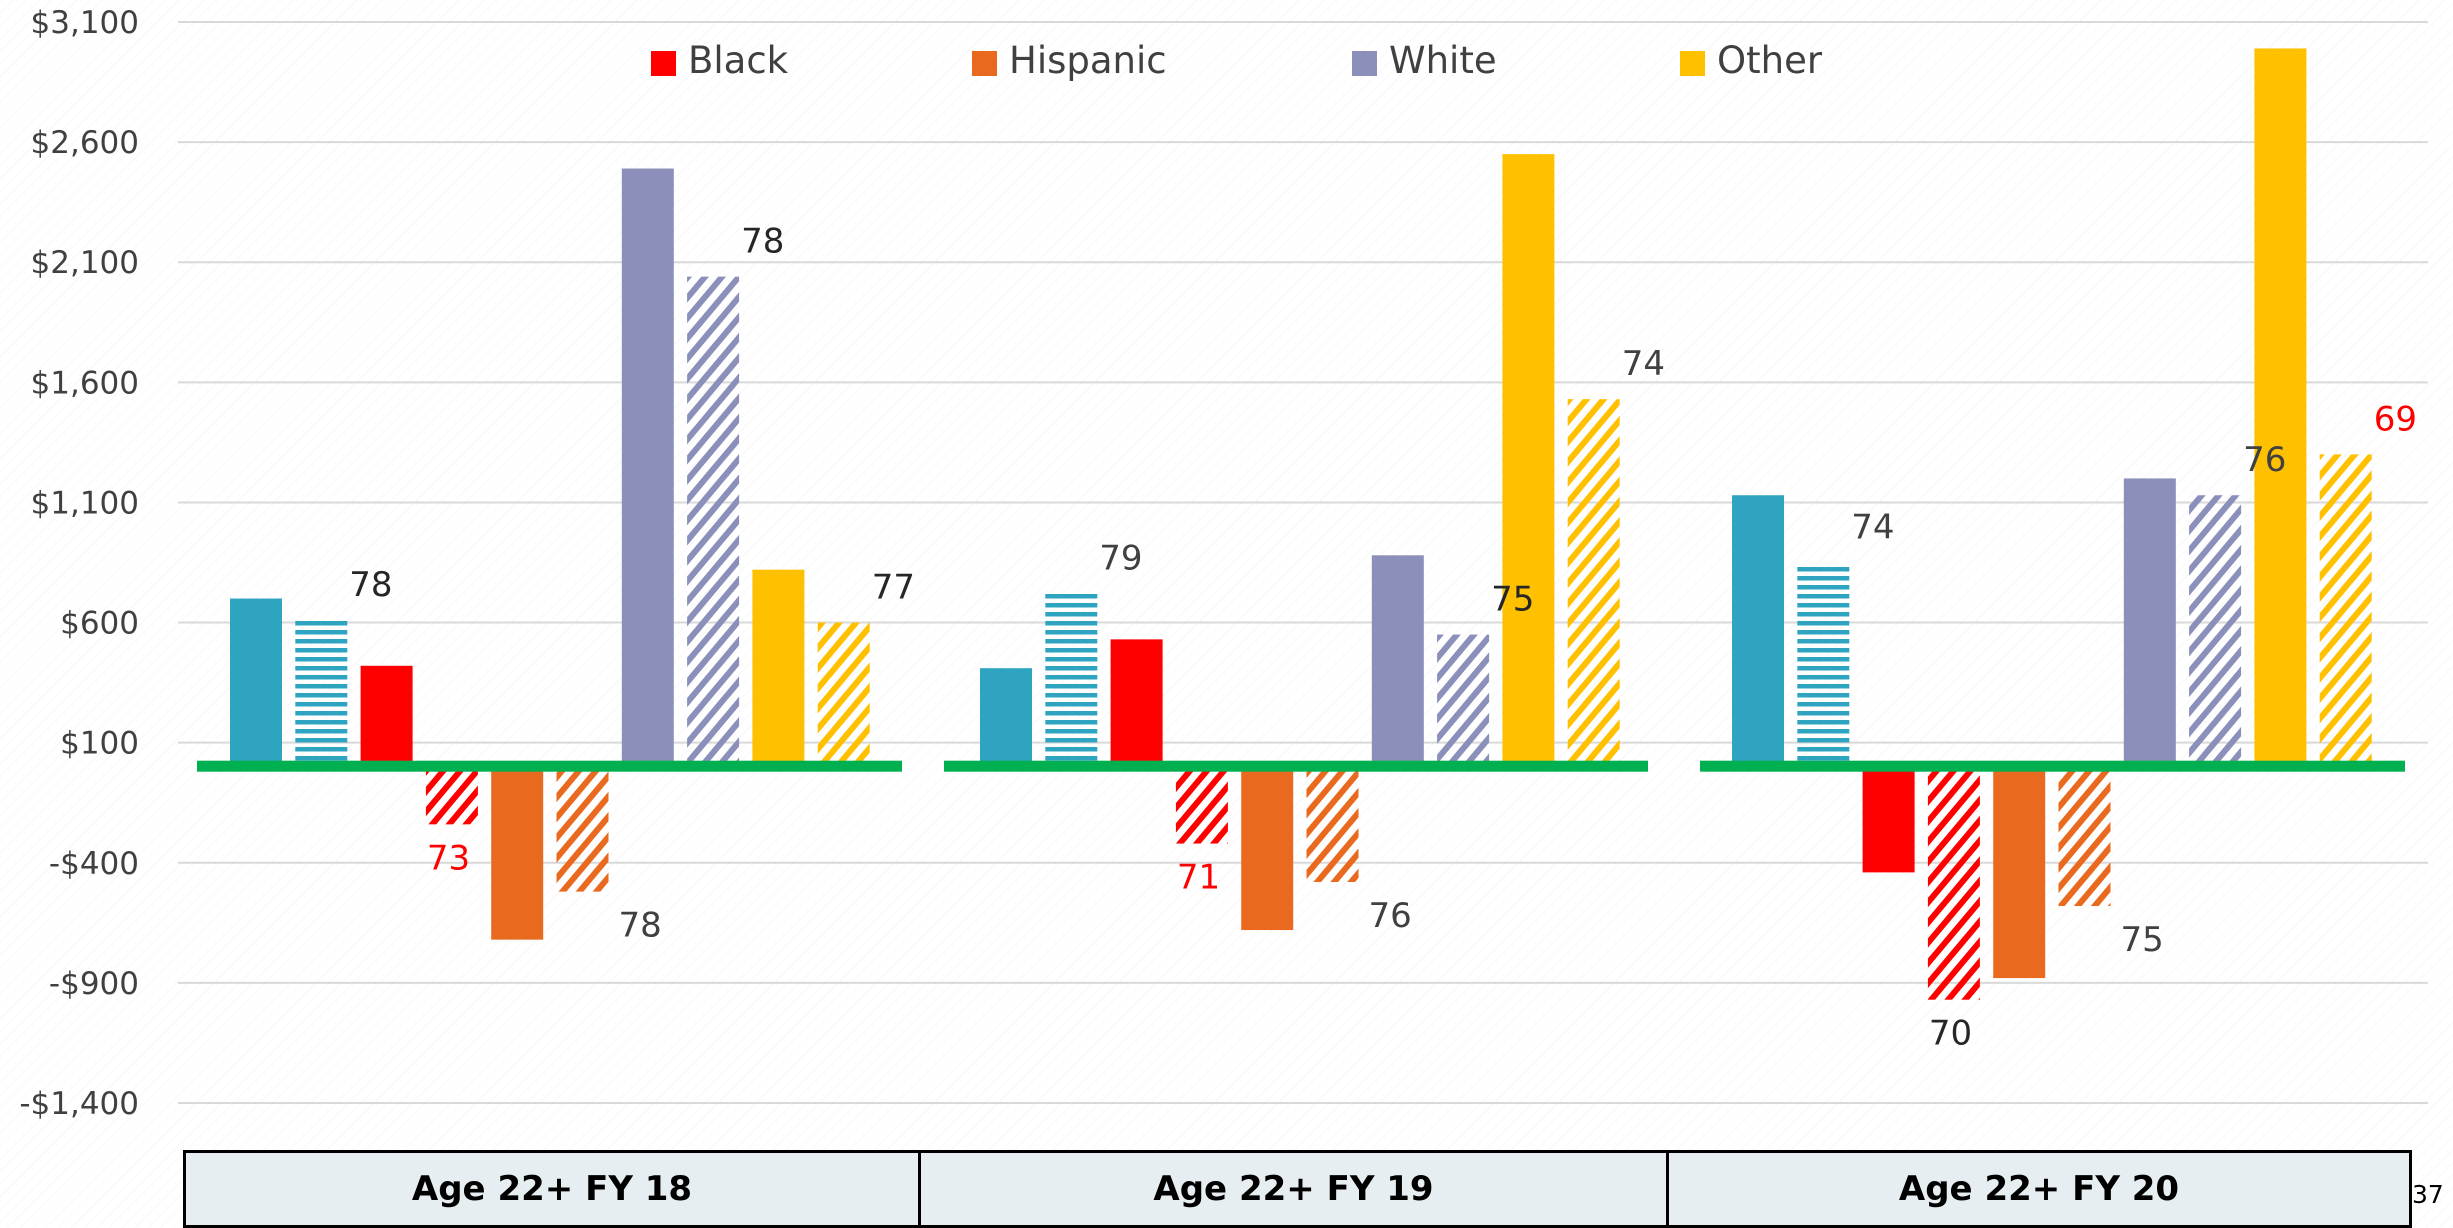 The width and height of the screenshot is (2453, 1228). What do you see at coordinates (85, 263) in the screenshot?
I see `y-tick-label: $2,100` at bounding box center [85, 263].